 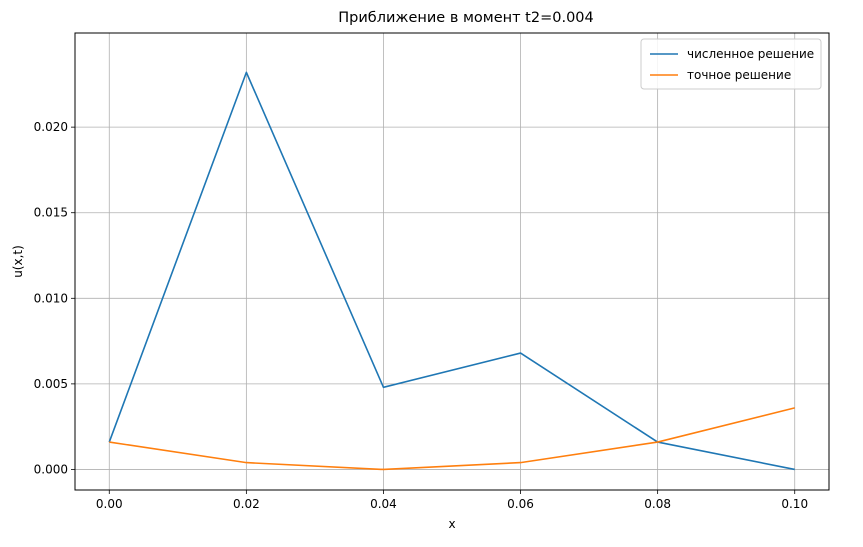 What do you see at coordinates (51, 127) in the screenshot?
I see `y-tick-label: 0.020` at bounding box center [51, 127].